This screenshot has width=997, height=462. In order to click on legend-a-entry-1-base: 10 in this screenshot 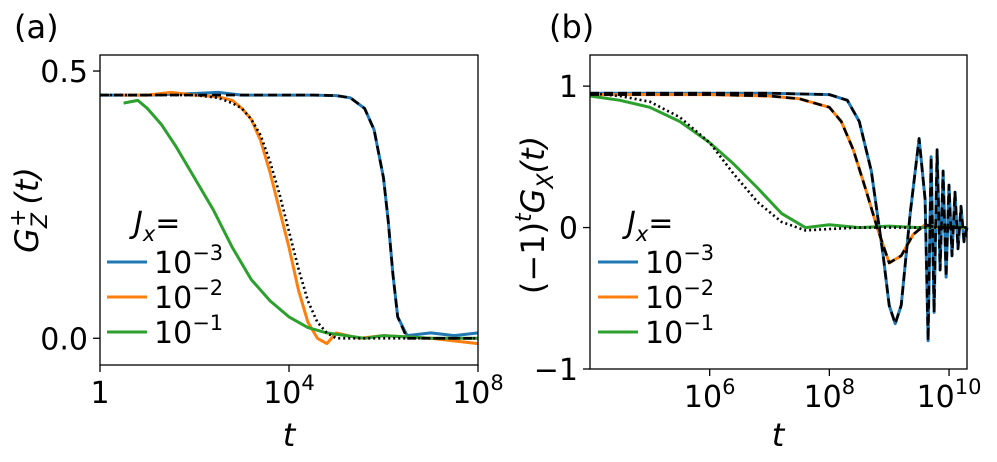, I will do `click(173, 263)`.